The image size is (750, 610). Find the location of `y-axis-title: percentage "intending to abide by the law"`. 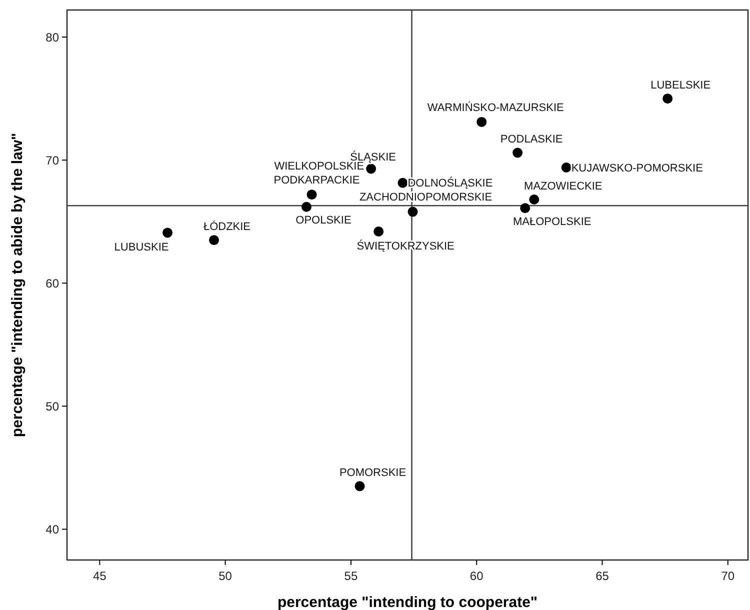

y-axis-title: percentage "intending to abide by the law" is located at coordinates (17, 285).